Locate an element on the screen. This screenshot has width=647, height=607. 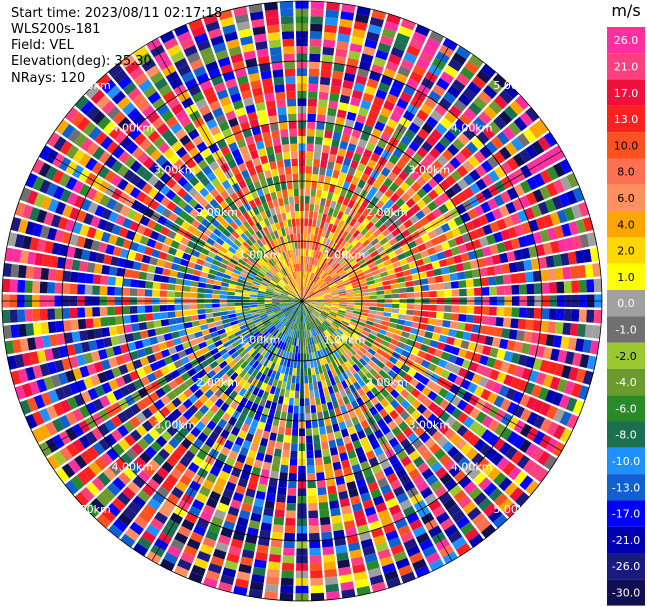
range-label: 4.00km is located at coordinates (133, 467).